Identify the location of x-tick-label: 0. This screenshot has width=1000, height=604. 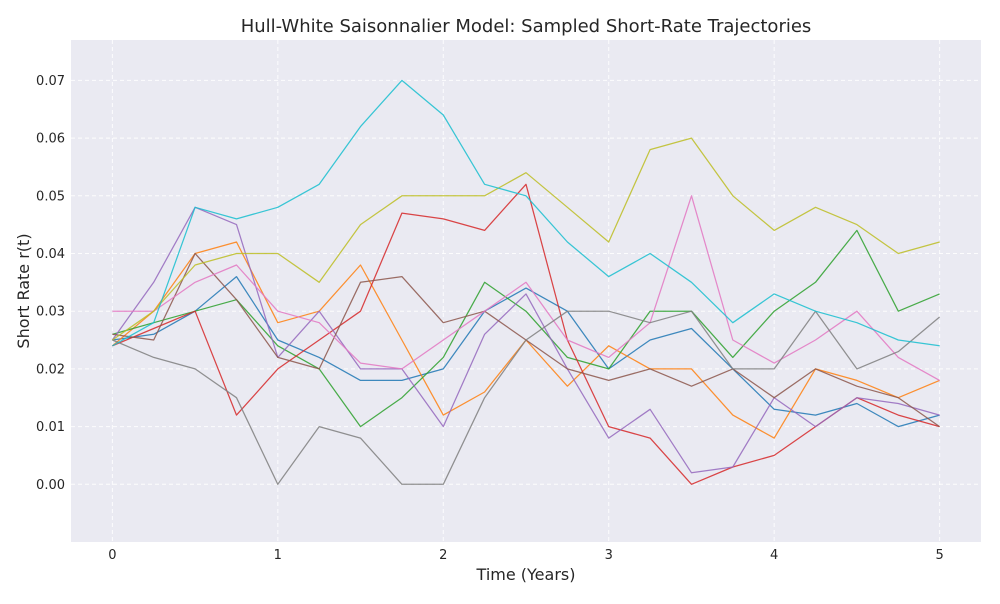
(112, 555).